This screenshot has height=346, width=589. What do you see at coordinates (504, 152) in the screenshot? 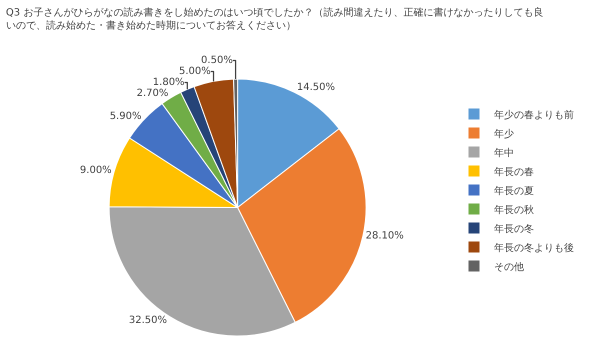
I see `legend-label: 年中` at bounding box center [504, 152].